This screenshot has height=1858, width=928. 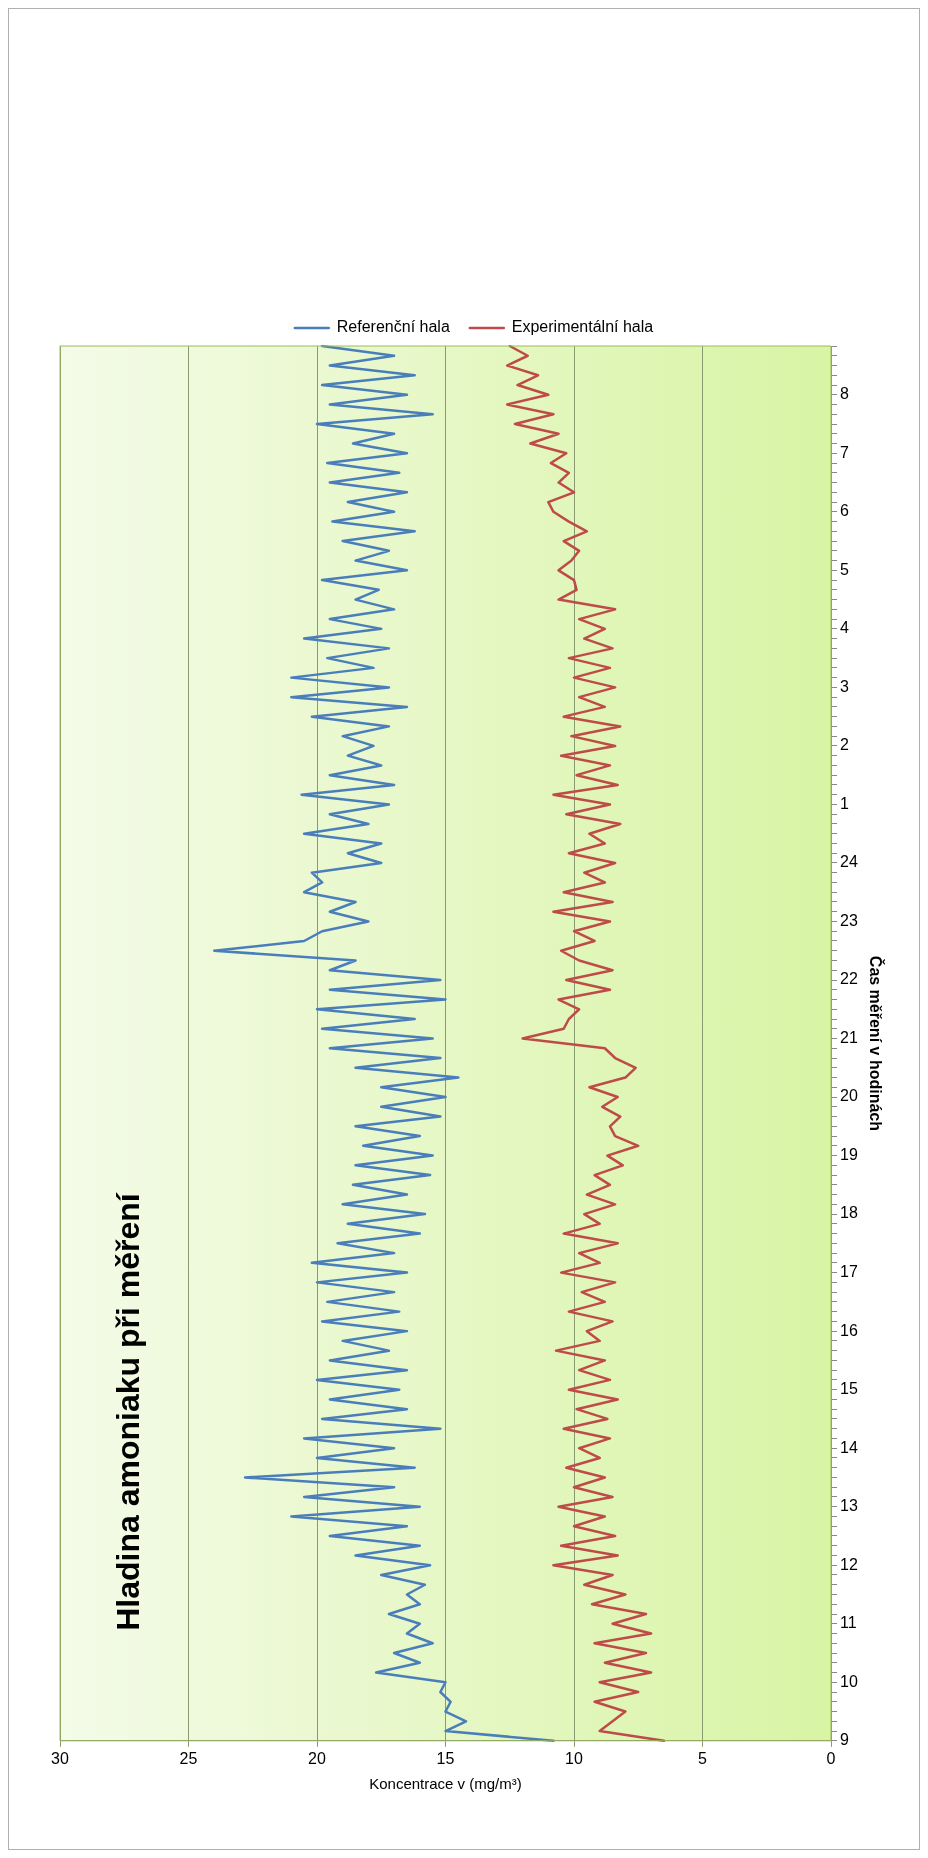 What do you see at coordinates (849, 1389) in the screenshot?
I see `y-tick-label: 15` at bounding box center [849, 1389].